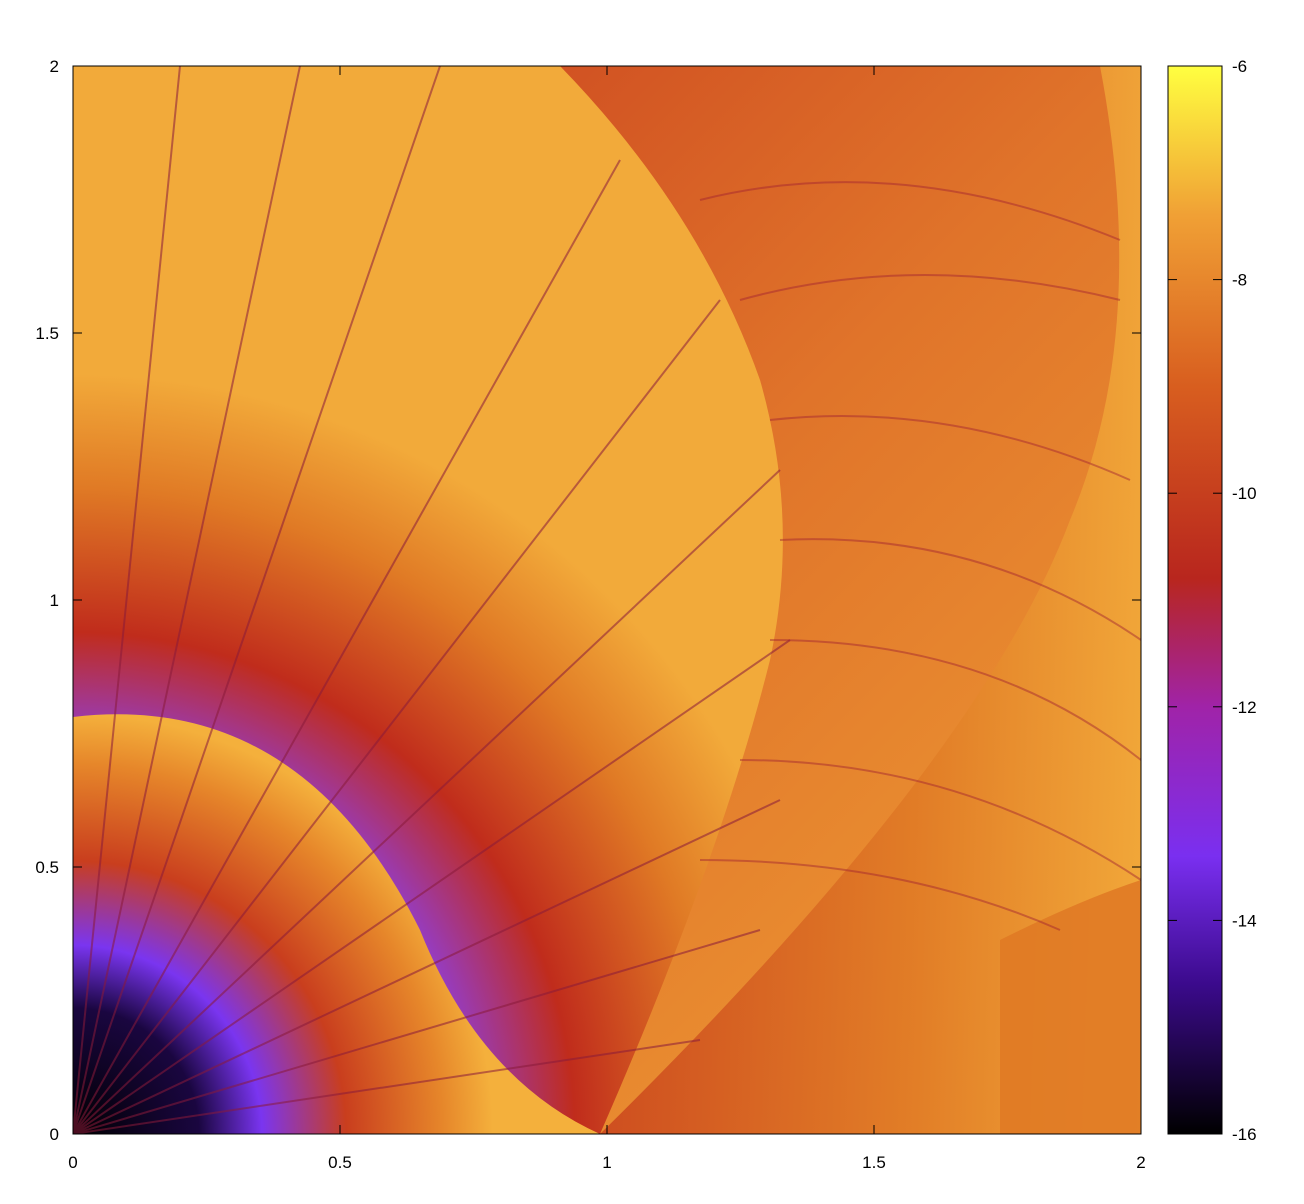 This screenshot has width=1304, height=1204. I want to click on y-tick-label: 0.5, so click(47, 867).